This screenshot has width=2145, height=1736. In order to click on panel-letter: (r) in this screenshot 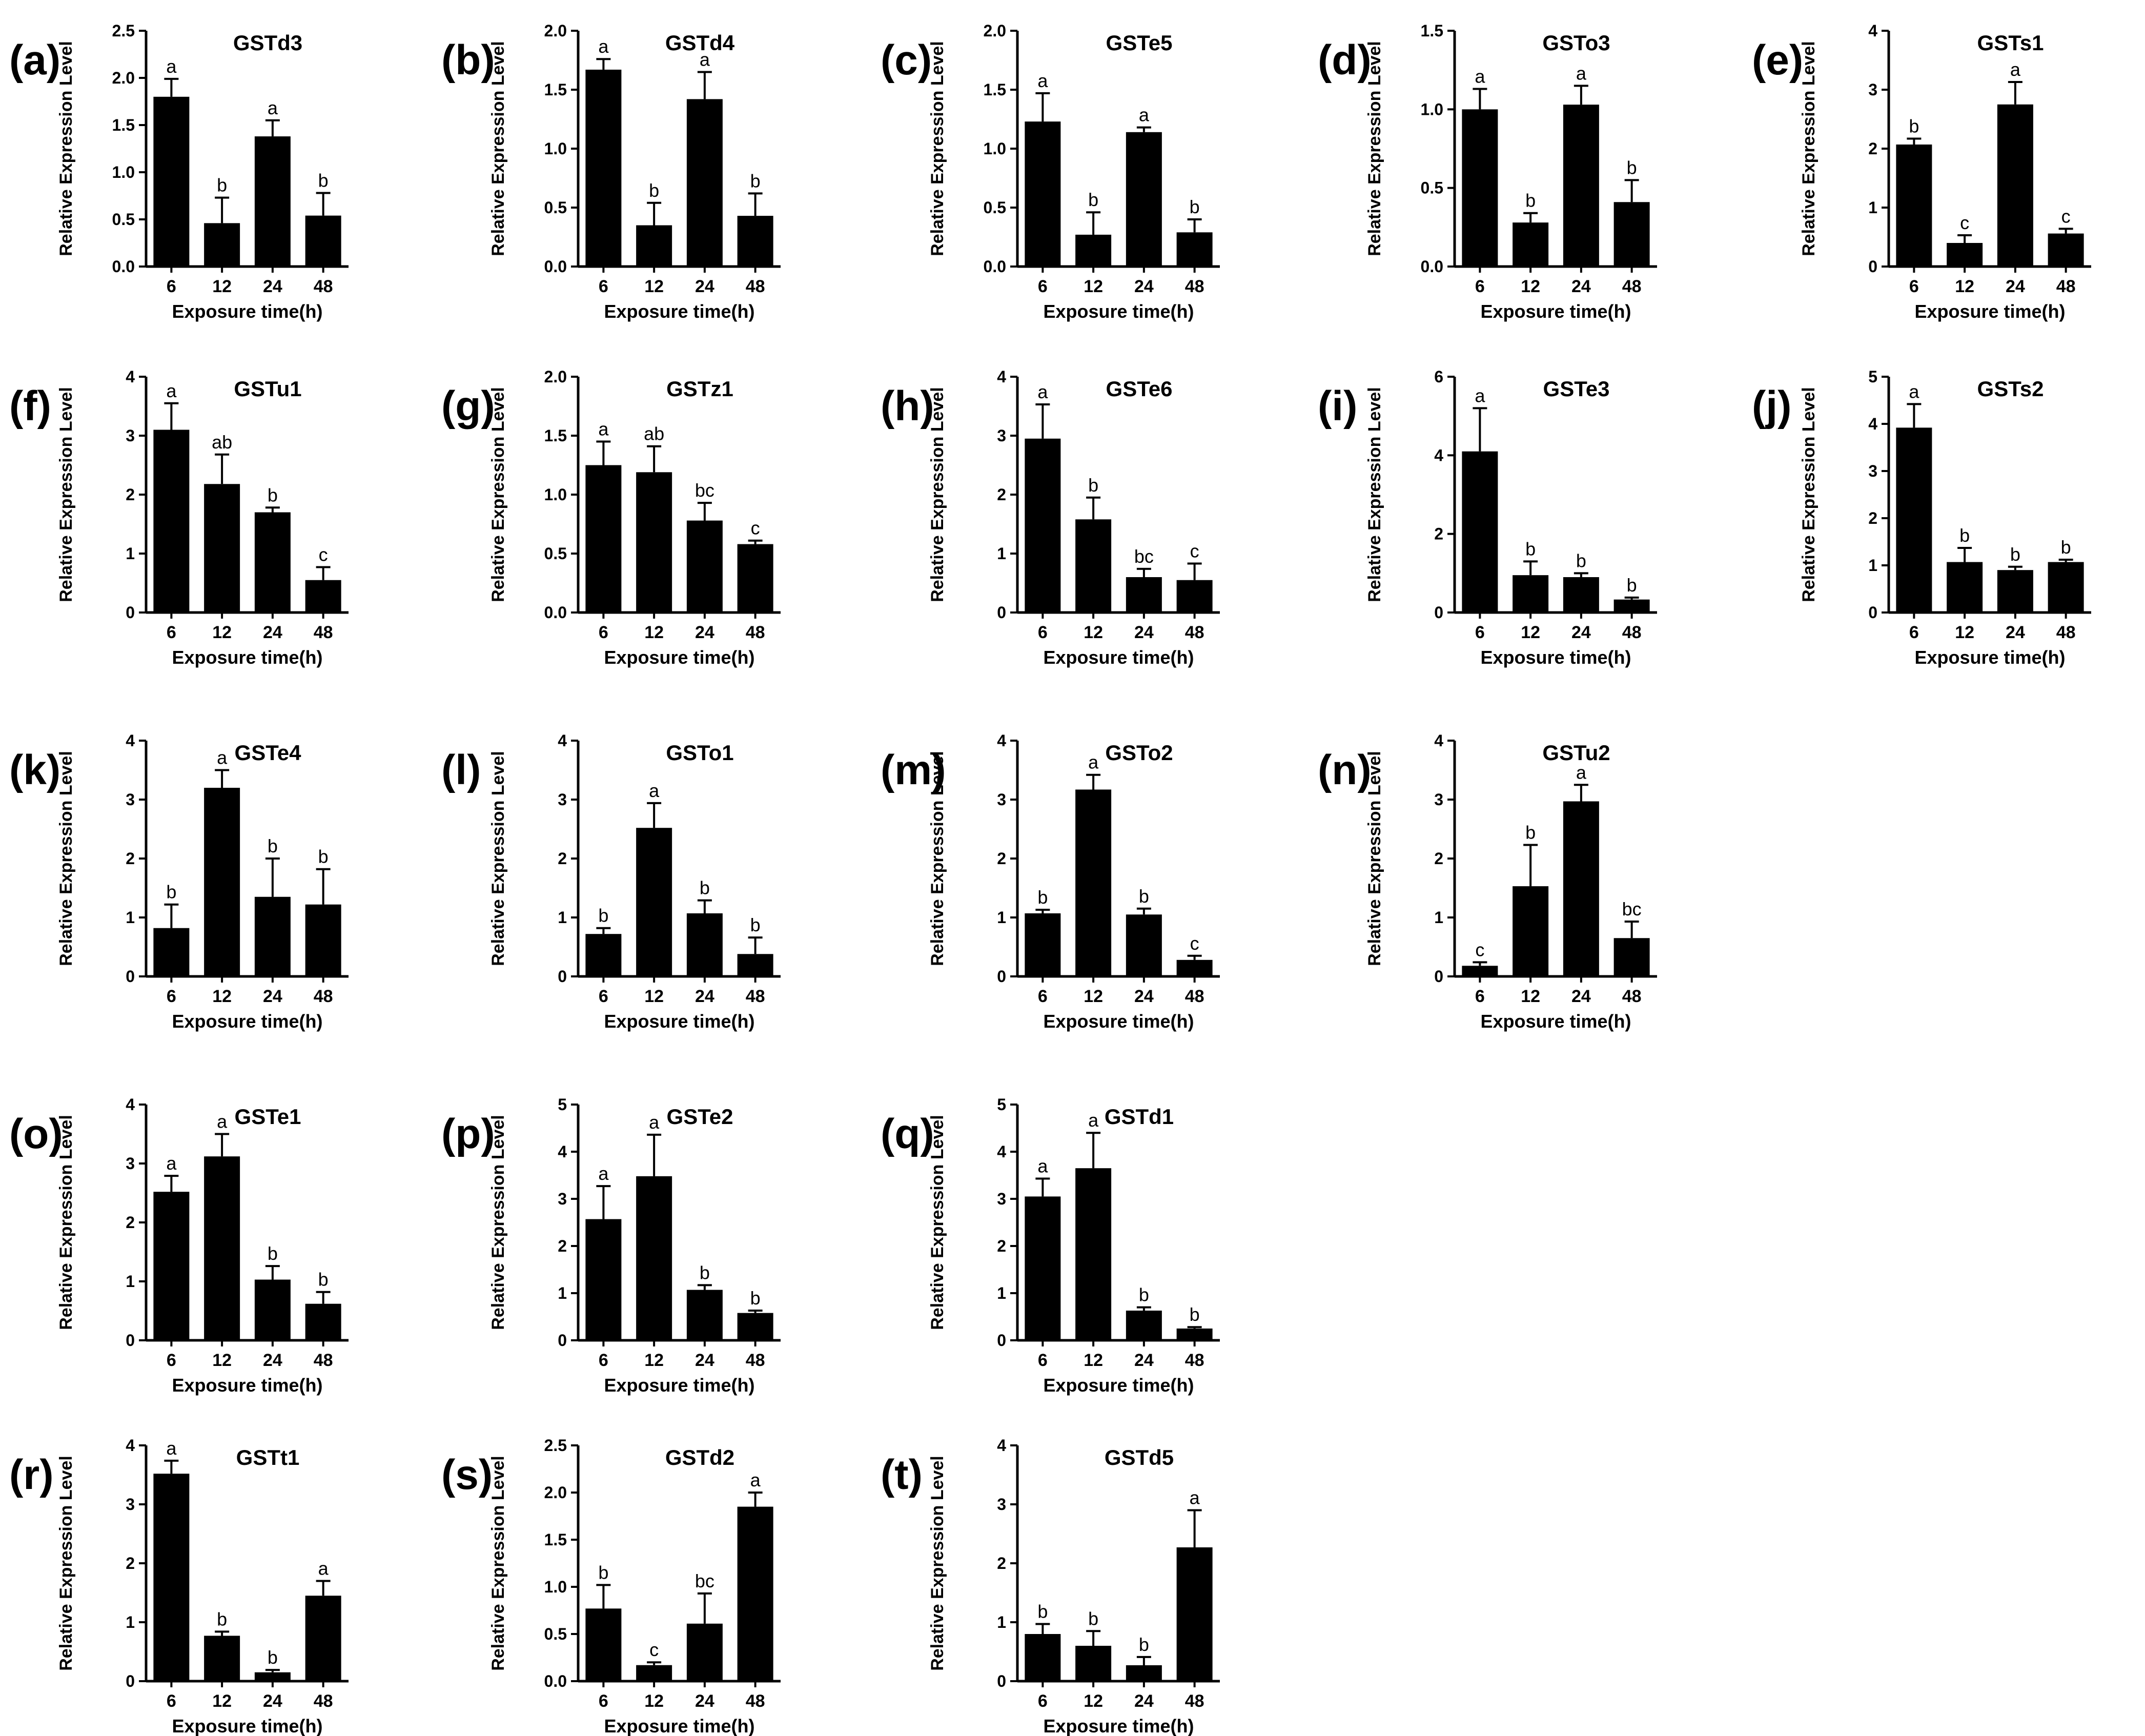, I will do `click(31, 1475)`.